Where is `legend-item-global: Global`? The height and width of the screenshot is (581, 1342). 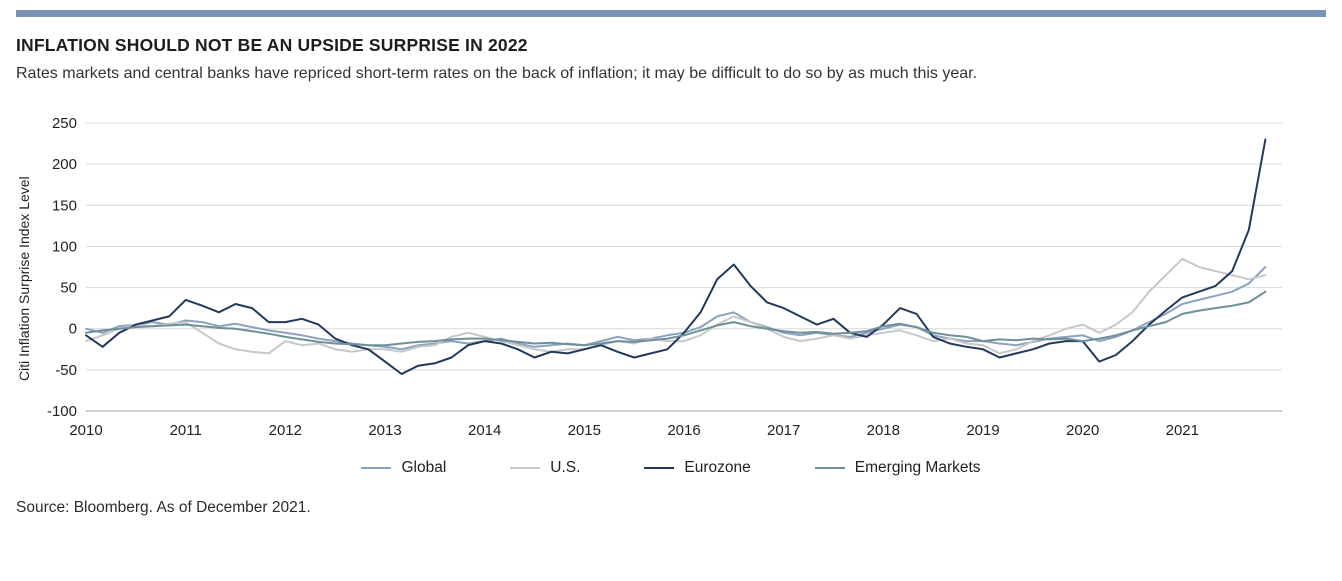 legend-item-global: Global is located at coordinates (403, 468).